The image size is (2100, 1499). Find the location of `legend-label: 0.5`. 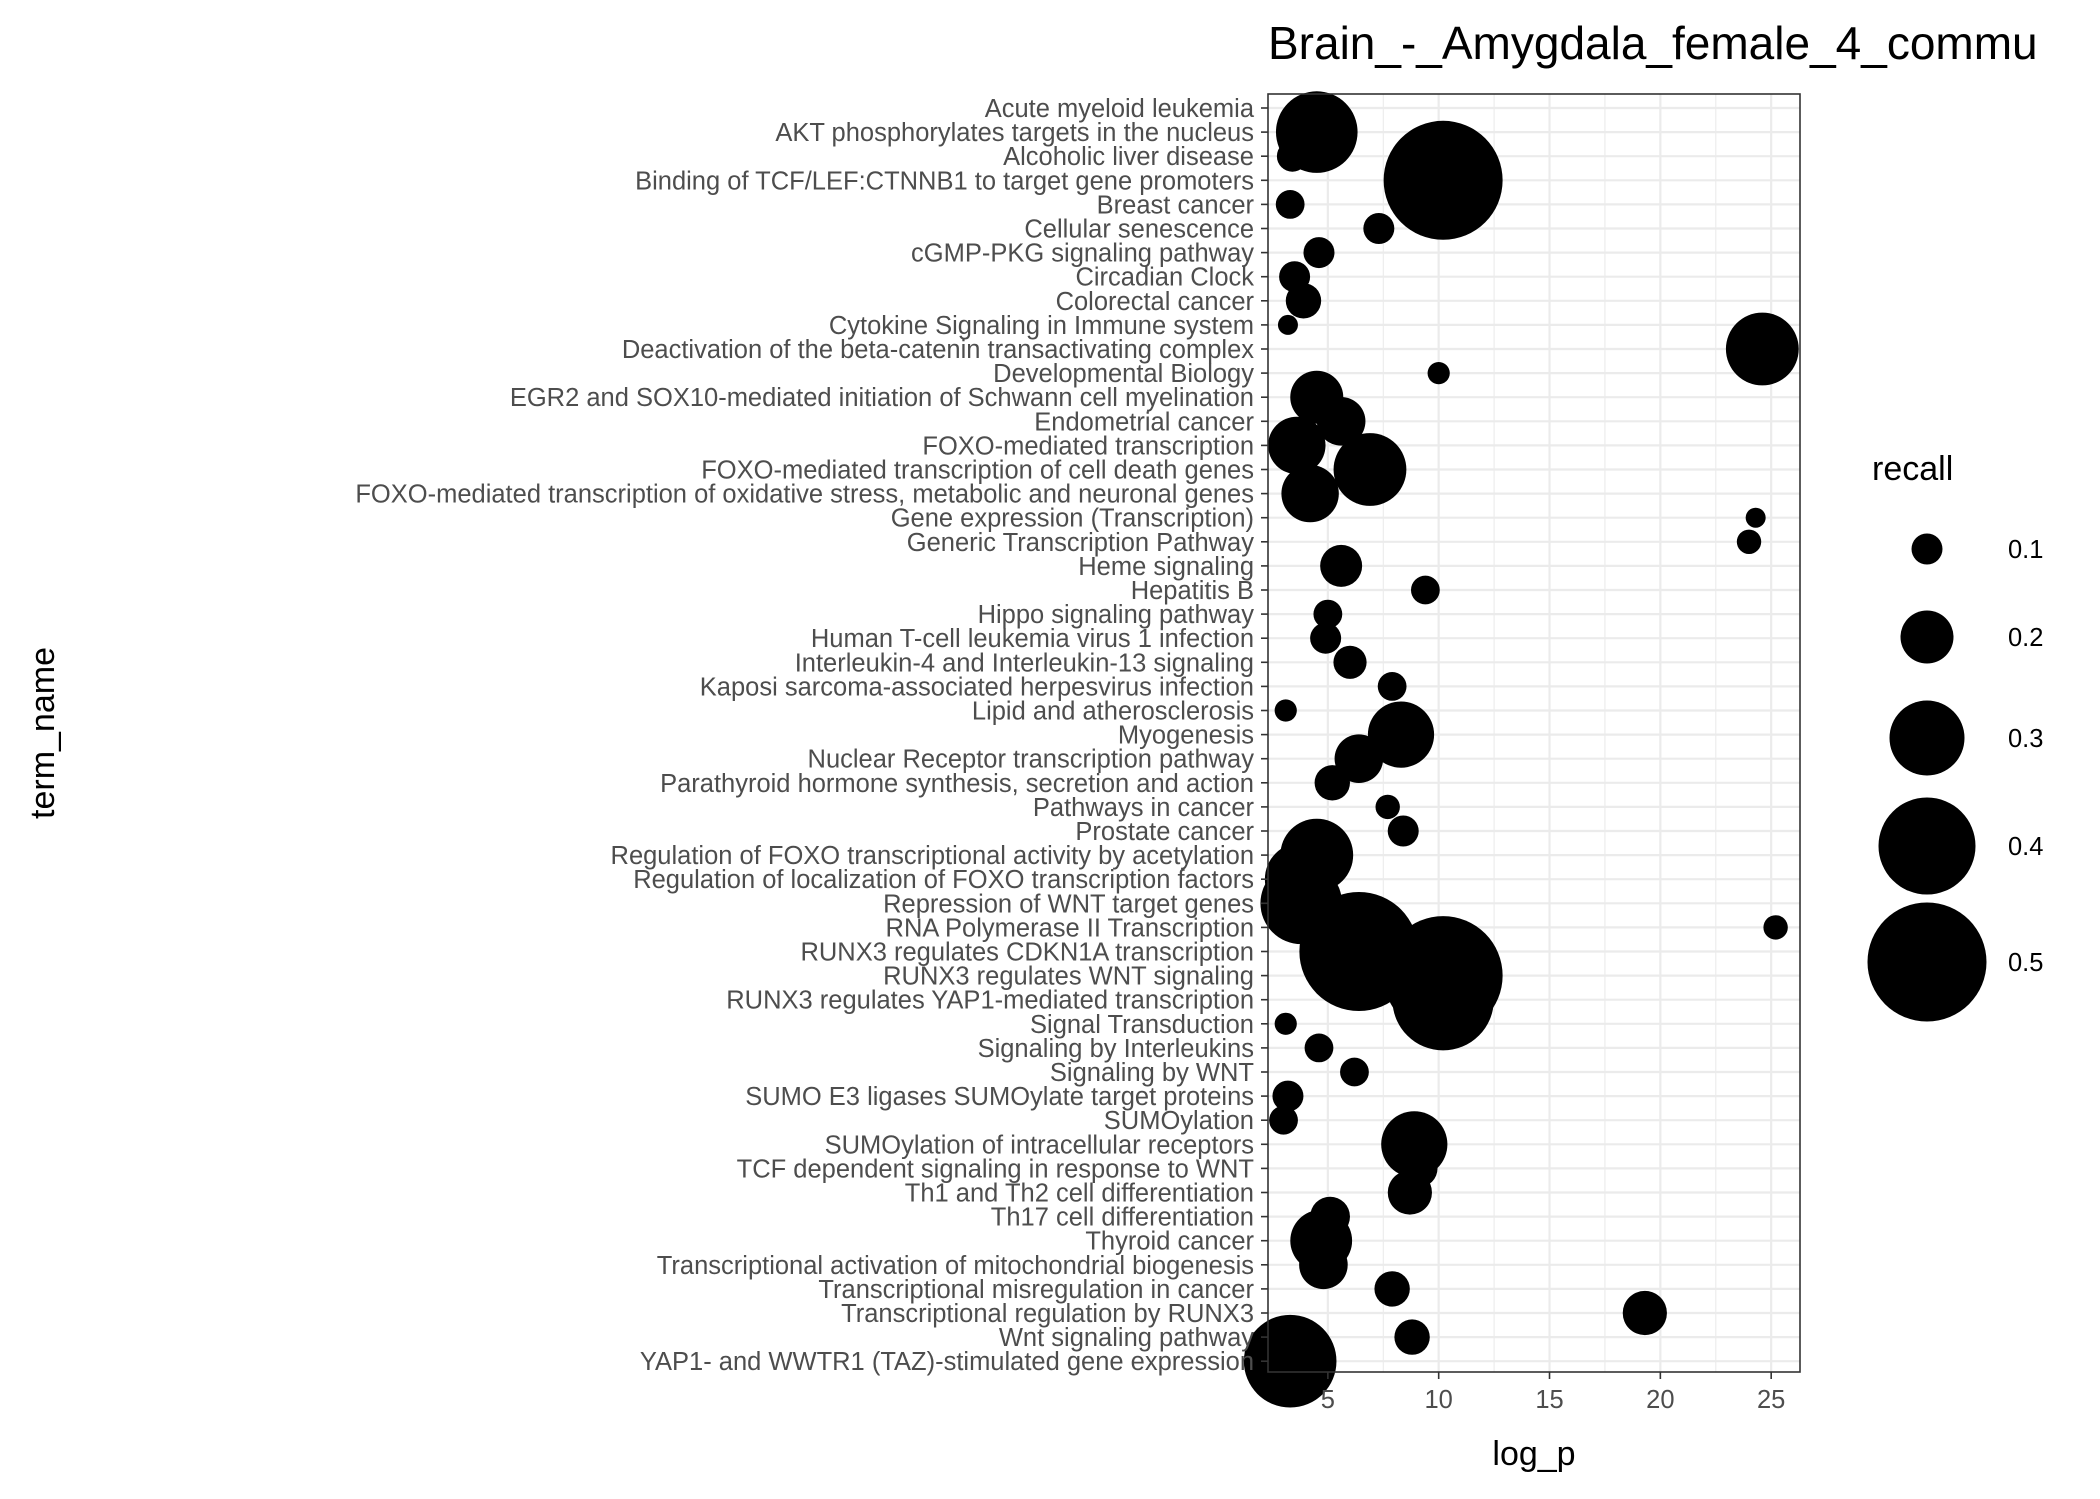

legend-label: 0.5 is located at coordinates (2025, 963).